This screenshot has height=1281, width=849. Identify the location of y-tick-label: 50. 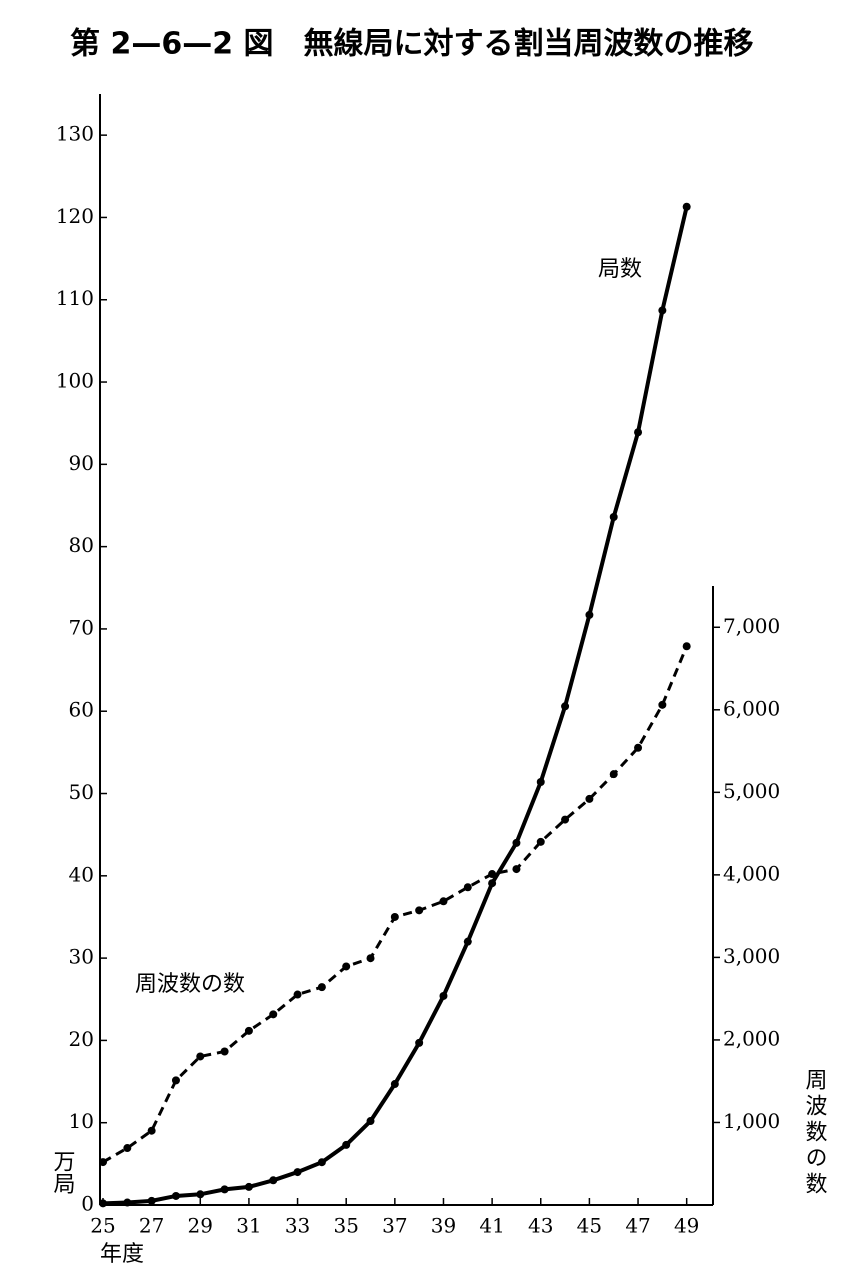
(81, 792).